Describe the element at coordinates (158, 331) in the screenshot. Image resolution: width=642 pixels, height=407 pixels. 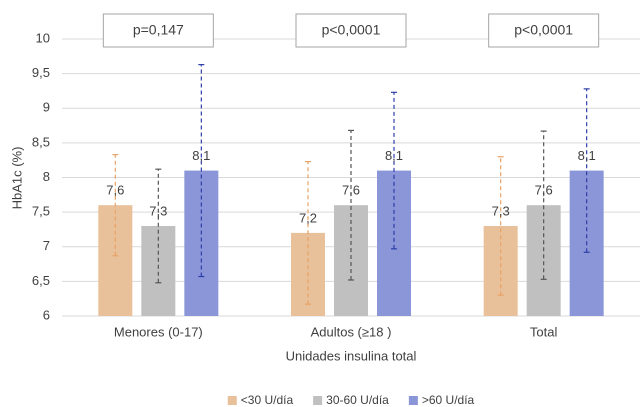
I see `x-tick-label: Menores (0-17)` at that location.